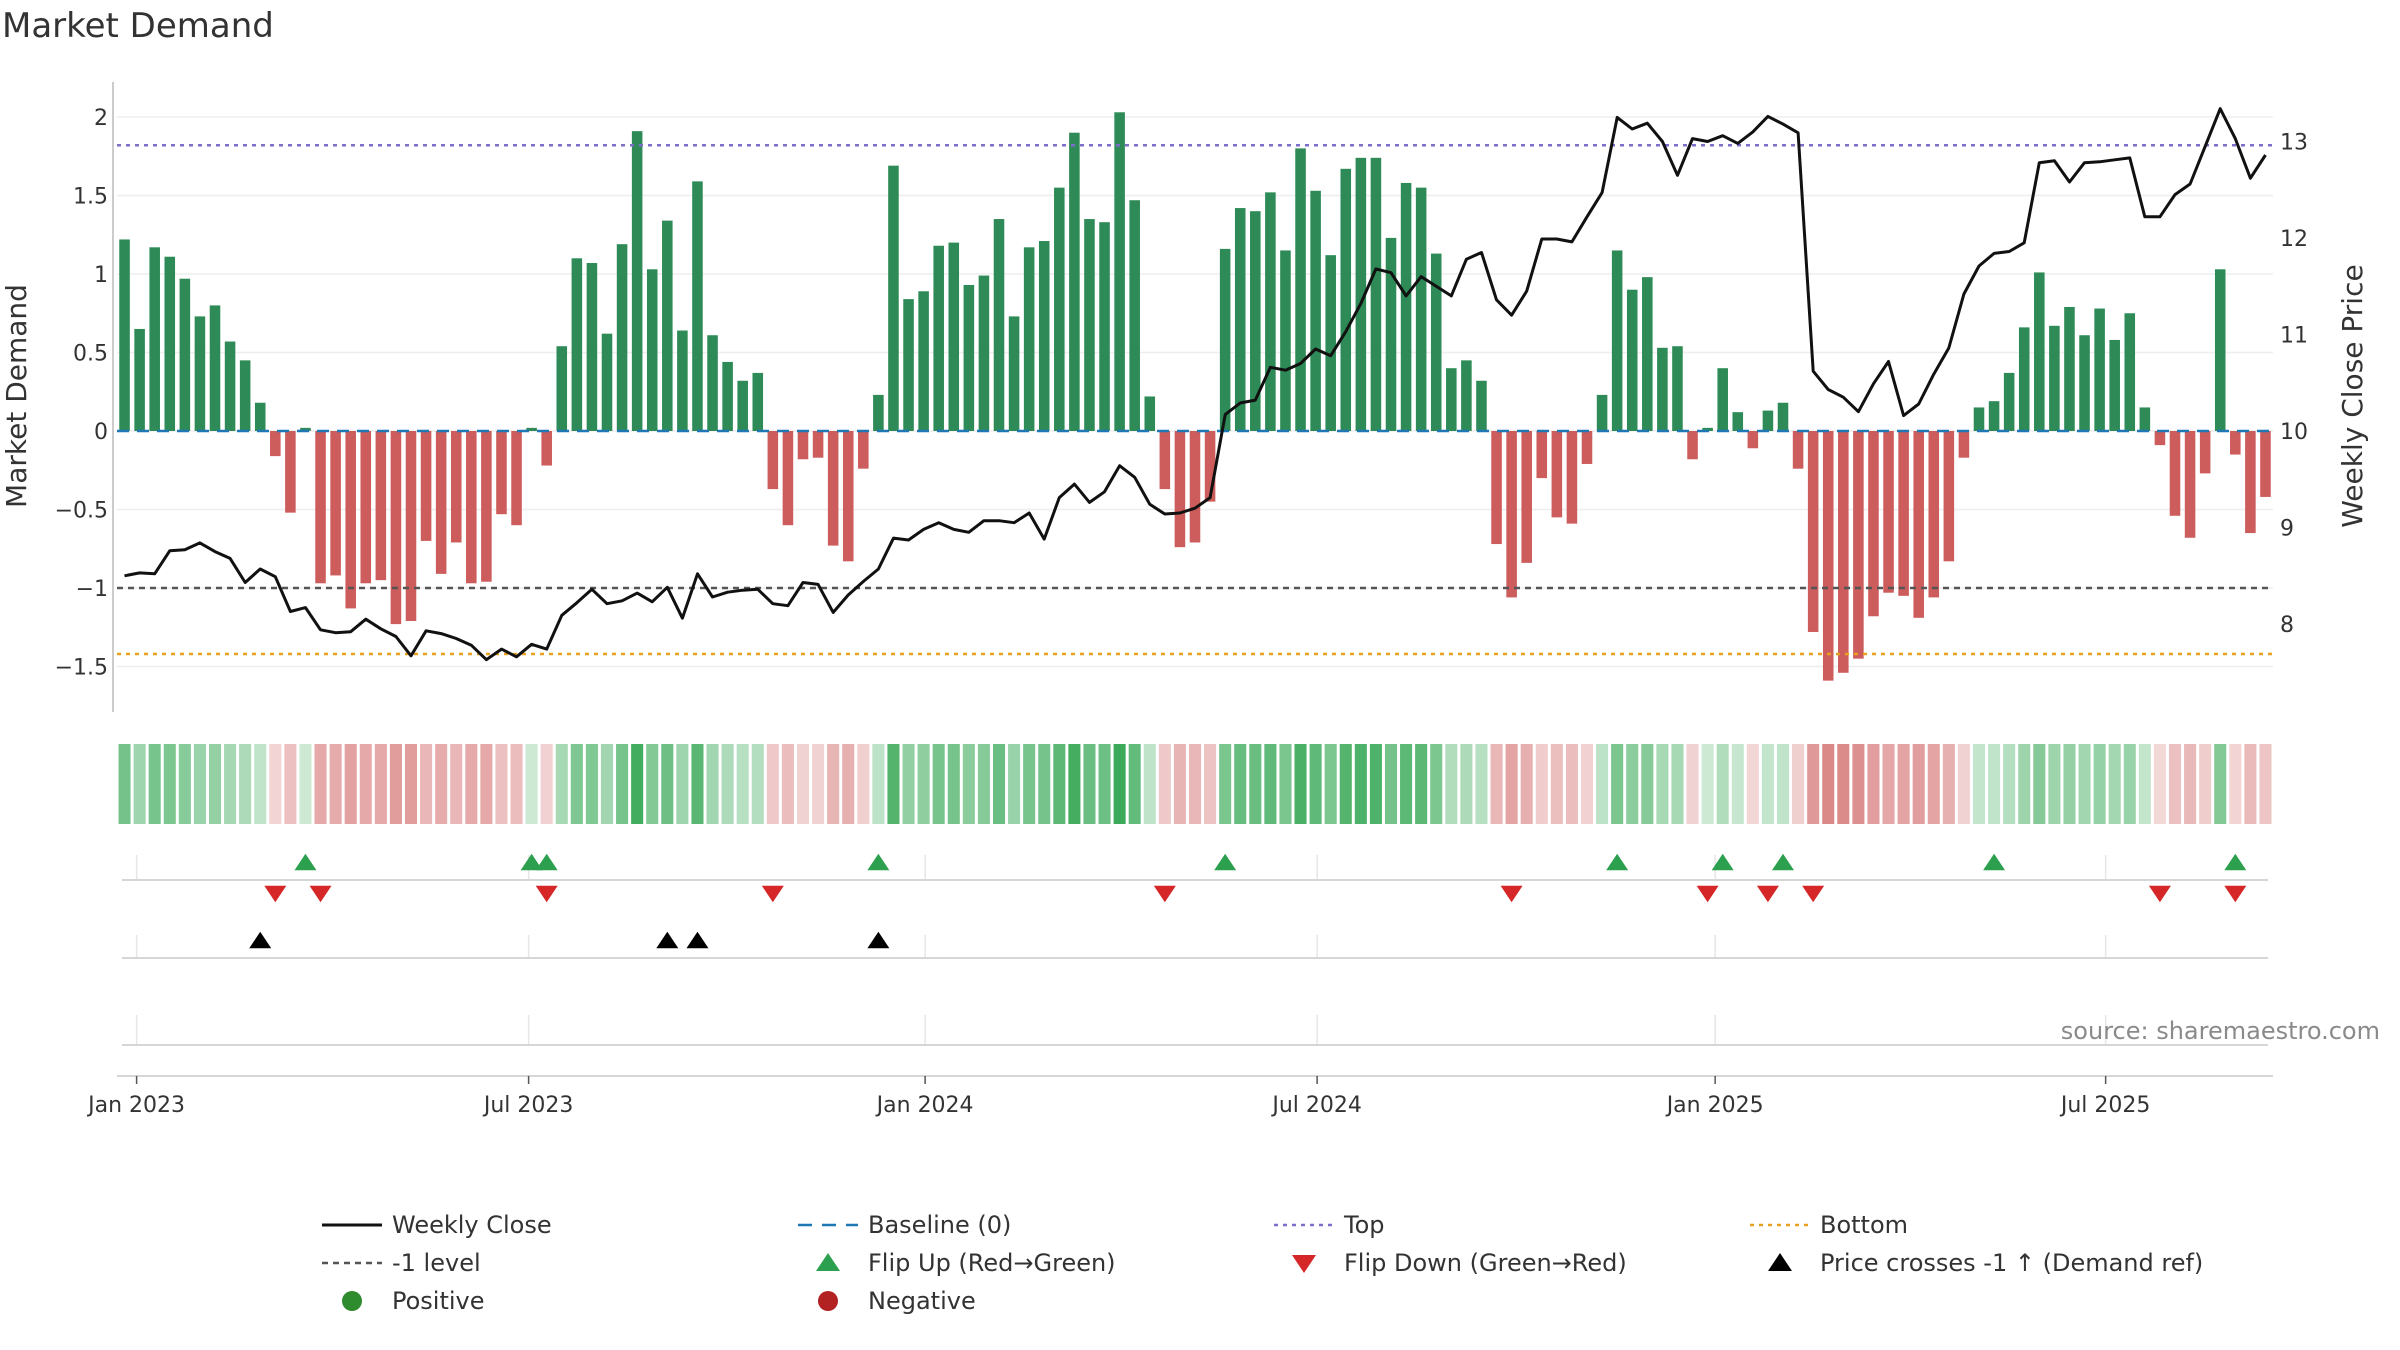 This screenshot has width=2400, height=1350. What do you see at coordinates (1304, 1264) in the screenshot?
I see `legend-swatch` at bounding box center [1304, 1264].